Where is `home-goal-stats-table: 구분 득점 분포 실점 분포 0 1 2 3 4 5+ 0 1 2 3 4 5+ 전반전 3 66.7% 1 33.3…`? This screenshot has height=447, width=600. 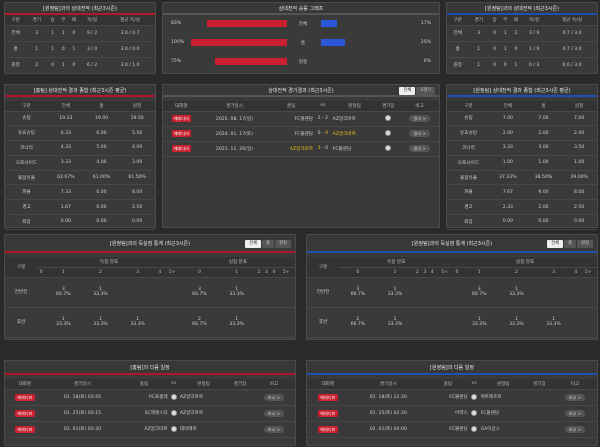 home-goal-stats-table: 구분 득점 분포 실점 분포 0 1 2 3 4 5+ 0 1 2 3 4 5+ 전반전 3 66.7% 1 33.3… is located at coordinates (150, 297).